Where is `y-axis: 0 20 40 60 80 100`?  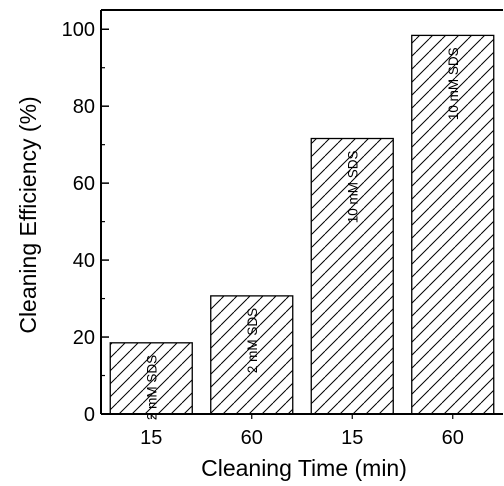 y-axis: 0 20 40 60 80 100 is located at coordinates (85, 222).